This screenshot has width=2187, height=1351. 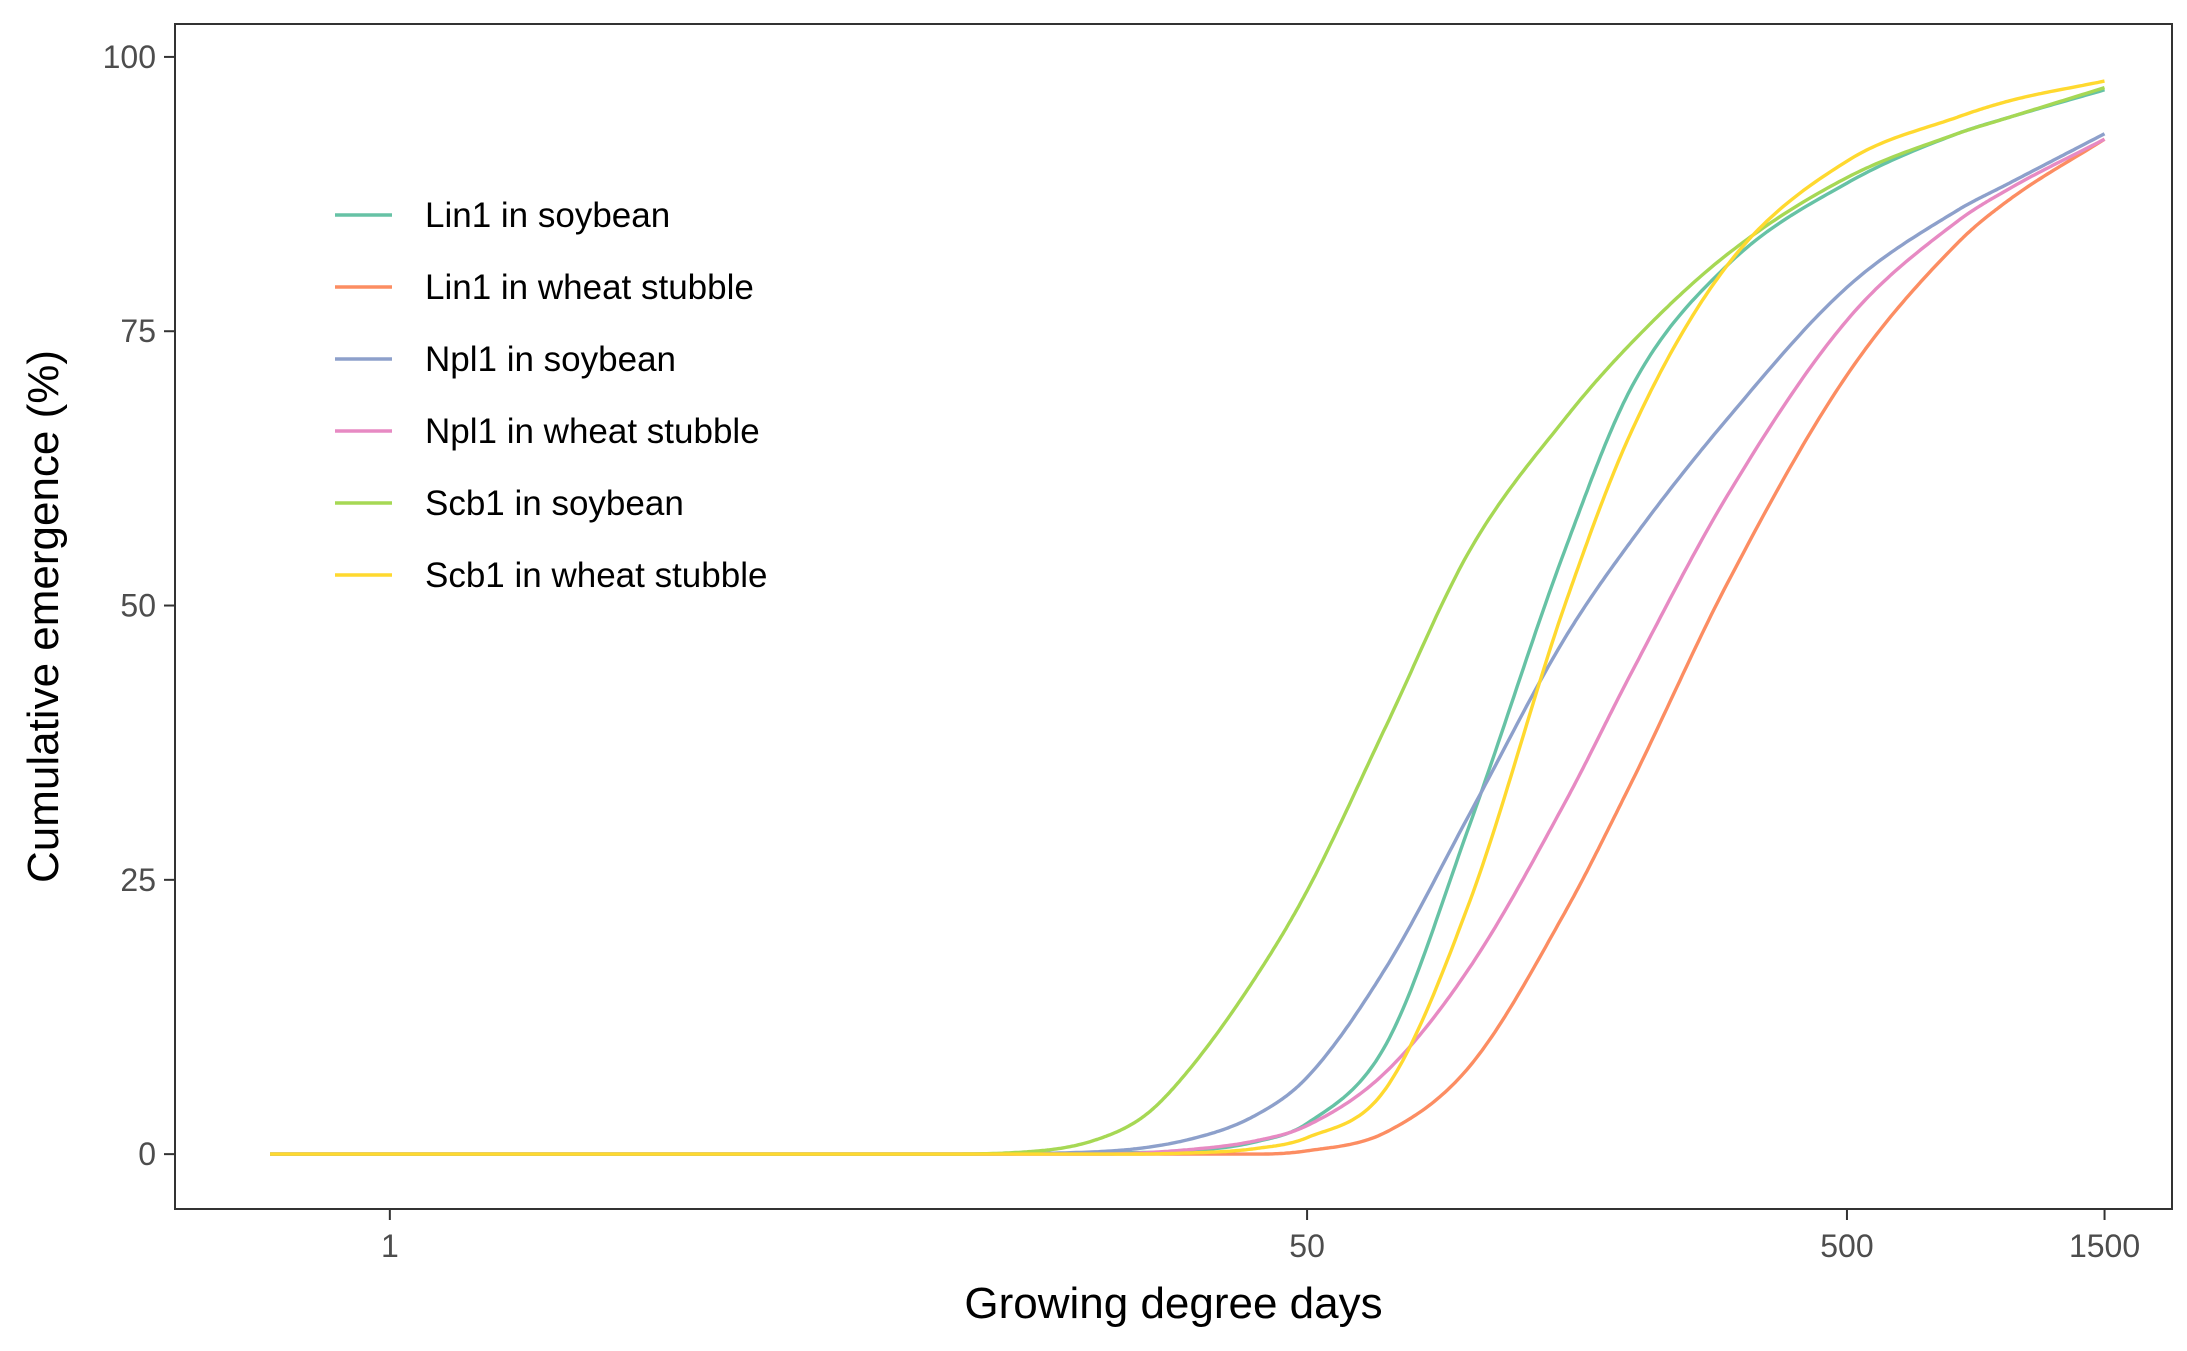 What do you see at coordinates (589, 287) in the screenshot?
I see `legend-label-2: Lin1 in wheat stubble` at bounding box center [589, 287].